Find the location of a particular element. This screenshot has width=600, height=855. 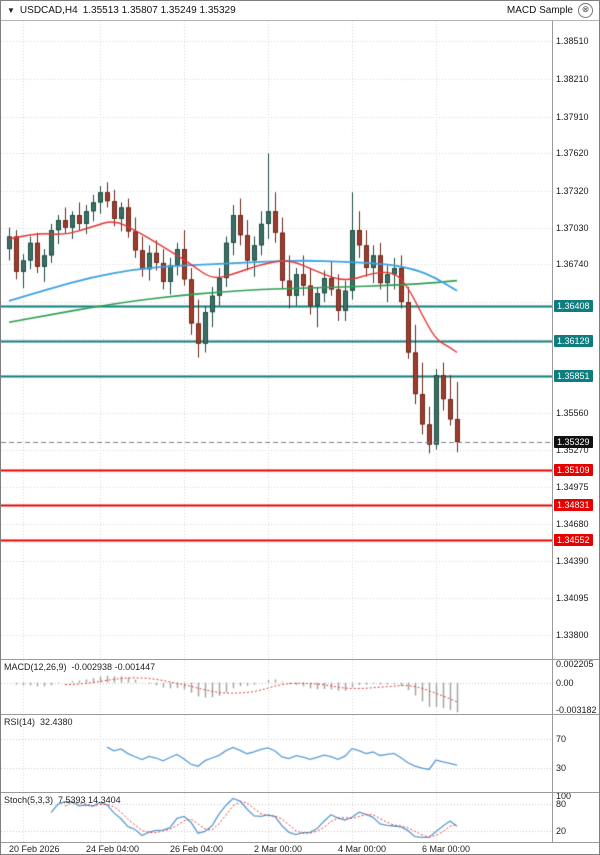

stochastic-axis: 100 80 20 is located at coordinates (575, 817).